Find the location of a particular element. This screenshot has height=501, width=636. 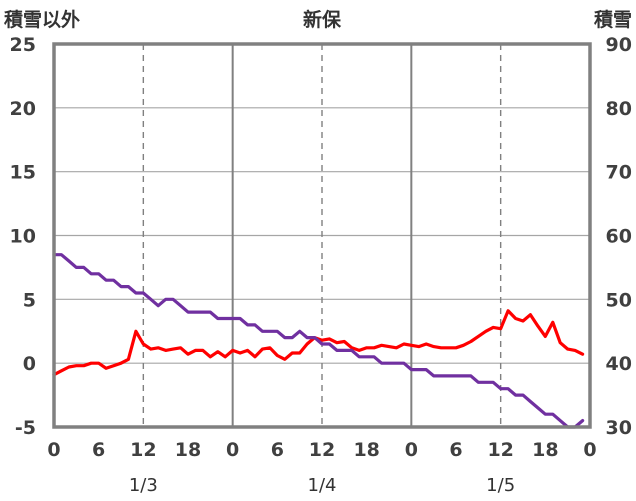

left-y-tick-label: 10 is located at coordinates (23, 237).